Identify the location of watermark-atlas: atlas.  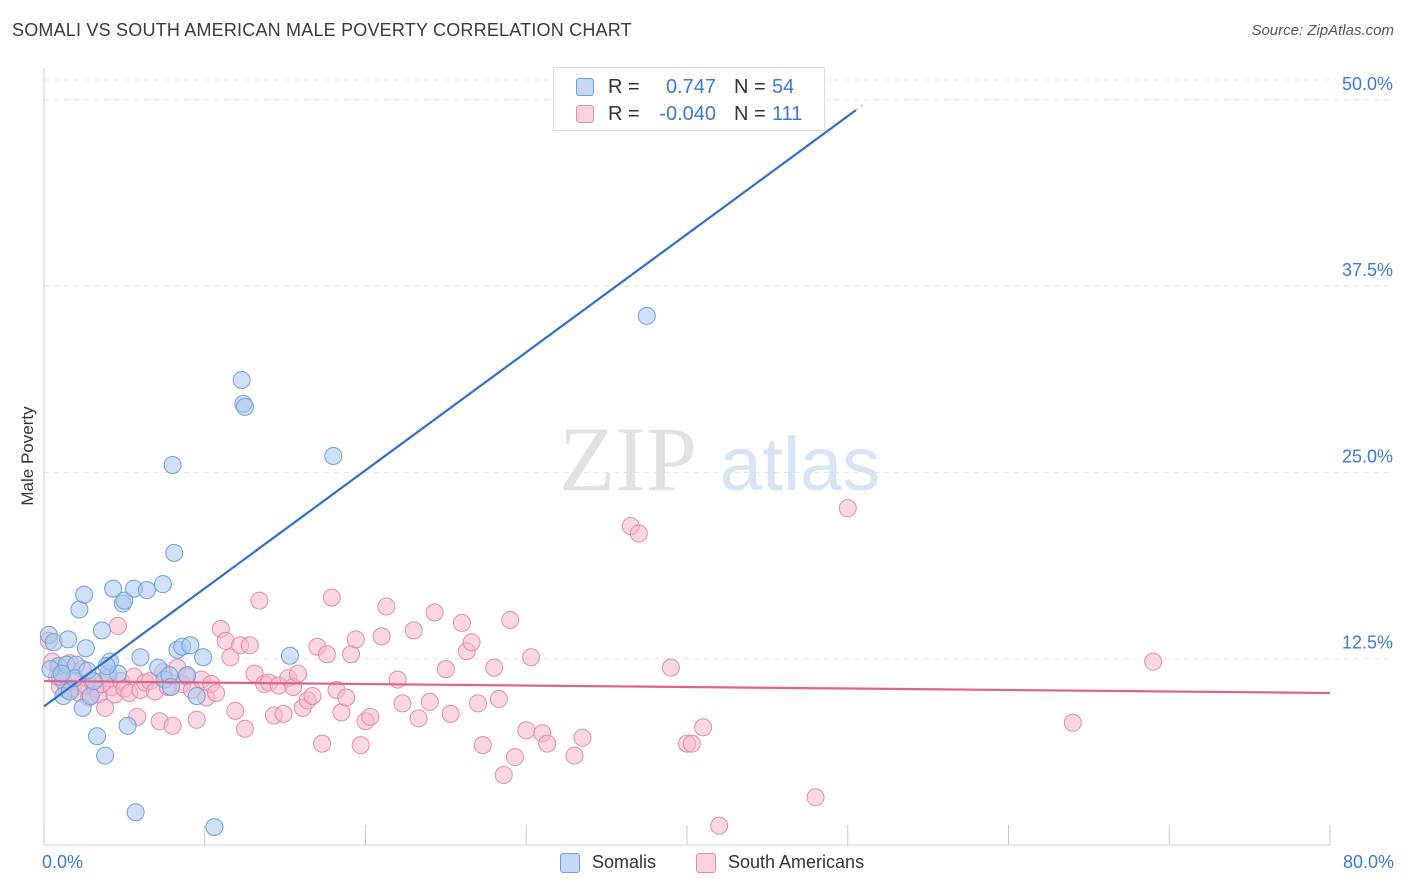
(800, 464).